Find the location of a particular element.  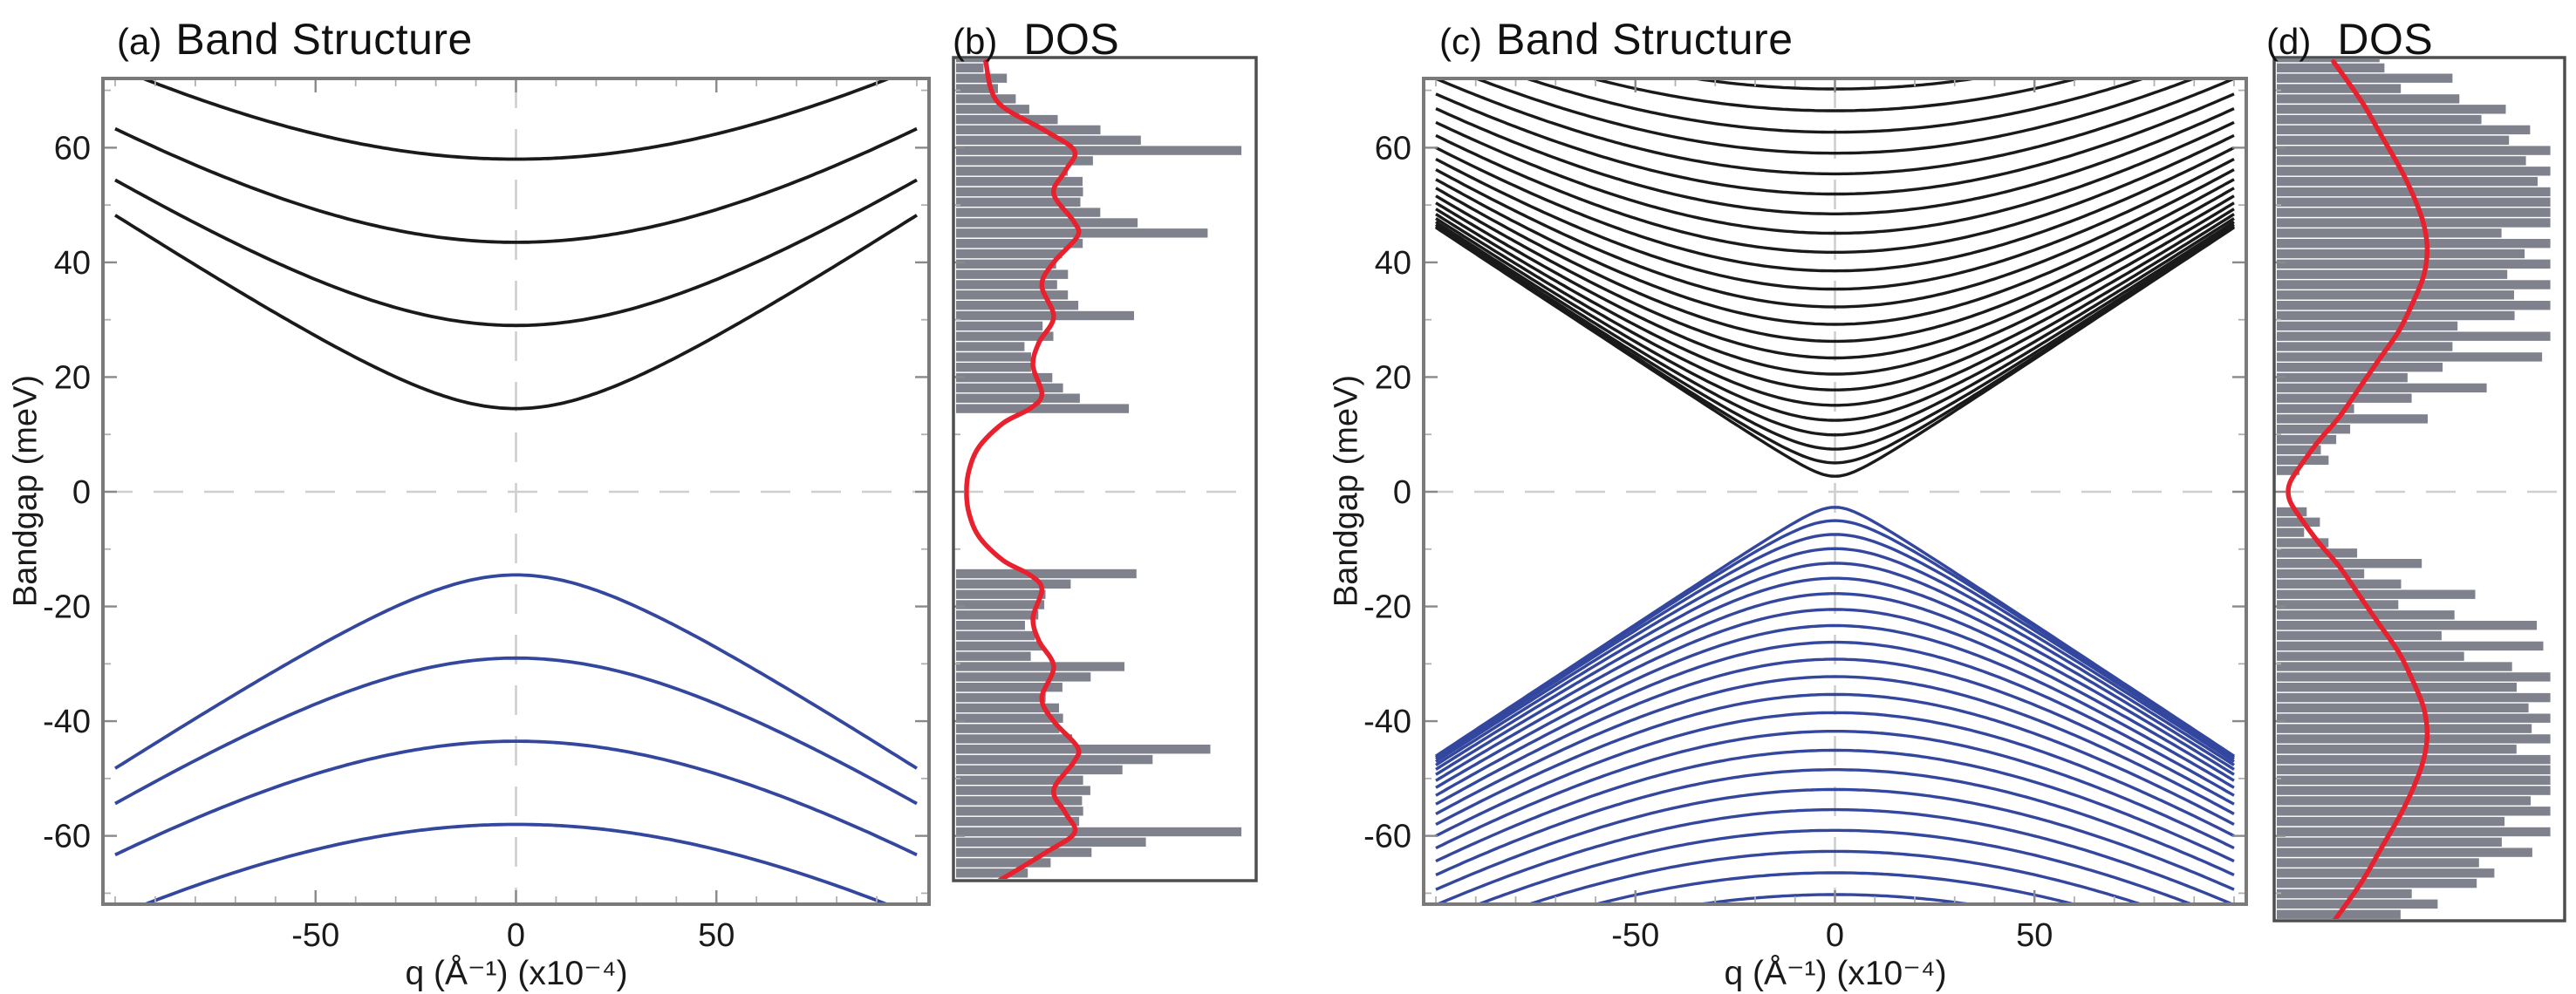

dos-smoothed-curve is located at coordinates (1023, 469).